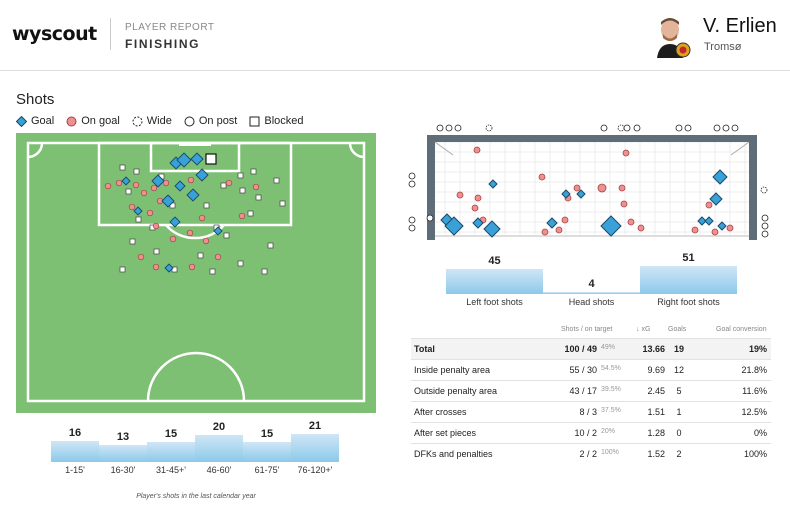 The height and width of the screenshot is (511, 790). What do you see at coordinates (760, 433) in the screenshot?
I see `row-conversion: 0%` at bounding box center [760, 433].